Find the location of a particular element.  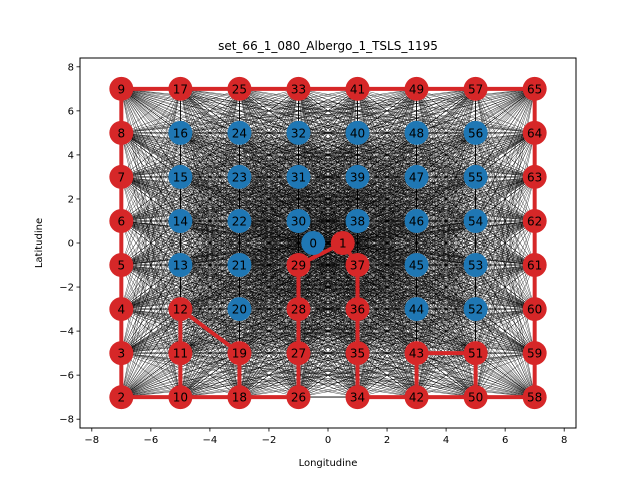

y-tick-label: −8 is located at coordinates (66, 420).